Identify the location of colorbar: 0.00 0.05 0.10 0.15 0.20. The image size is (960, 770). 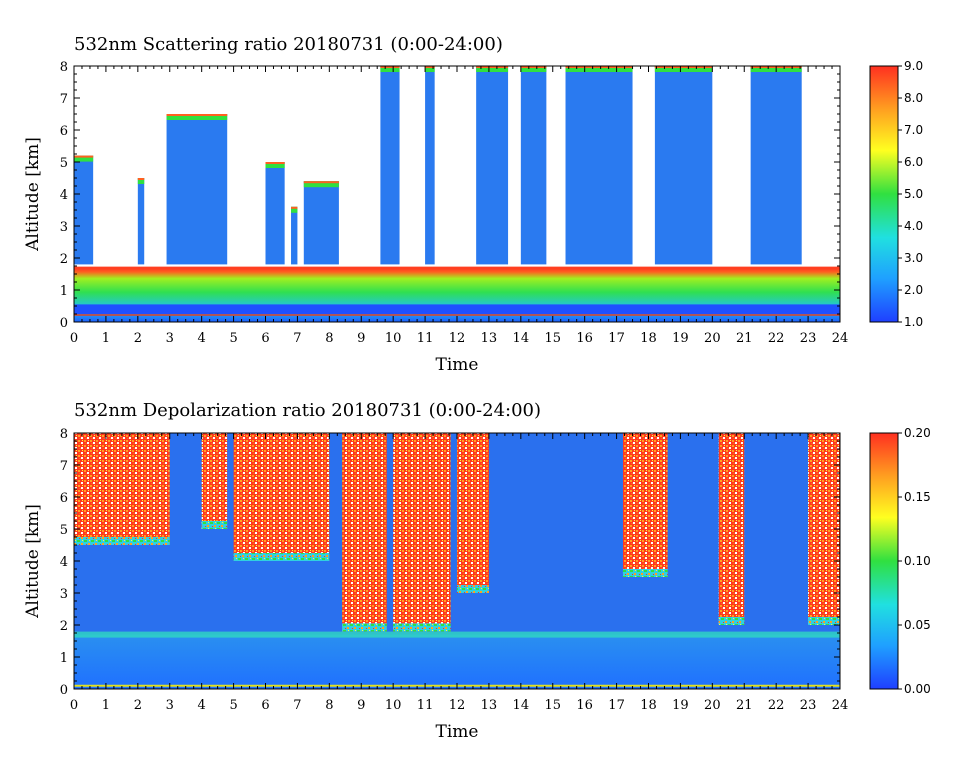
(900, 561).